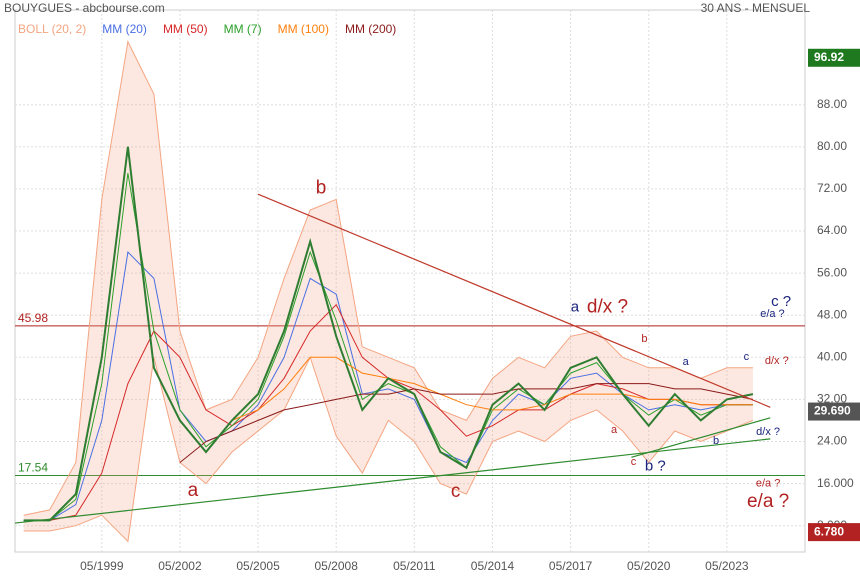 The width and height of the screenshot is (860, 580). I want to click on wave-label: c ?, so click(781, 301).